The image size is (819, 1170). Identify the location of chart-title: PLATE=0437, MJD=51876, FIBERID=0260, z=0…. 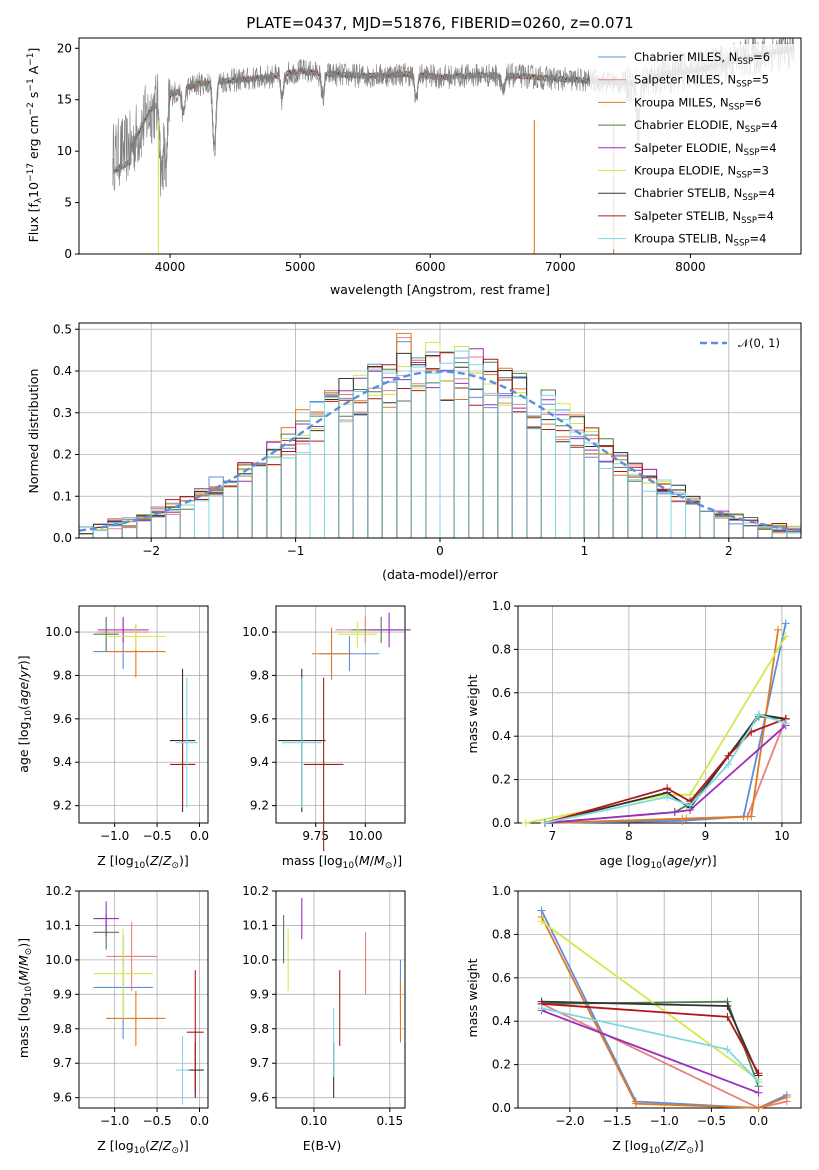
(439, 23).